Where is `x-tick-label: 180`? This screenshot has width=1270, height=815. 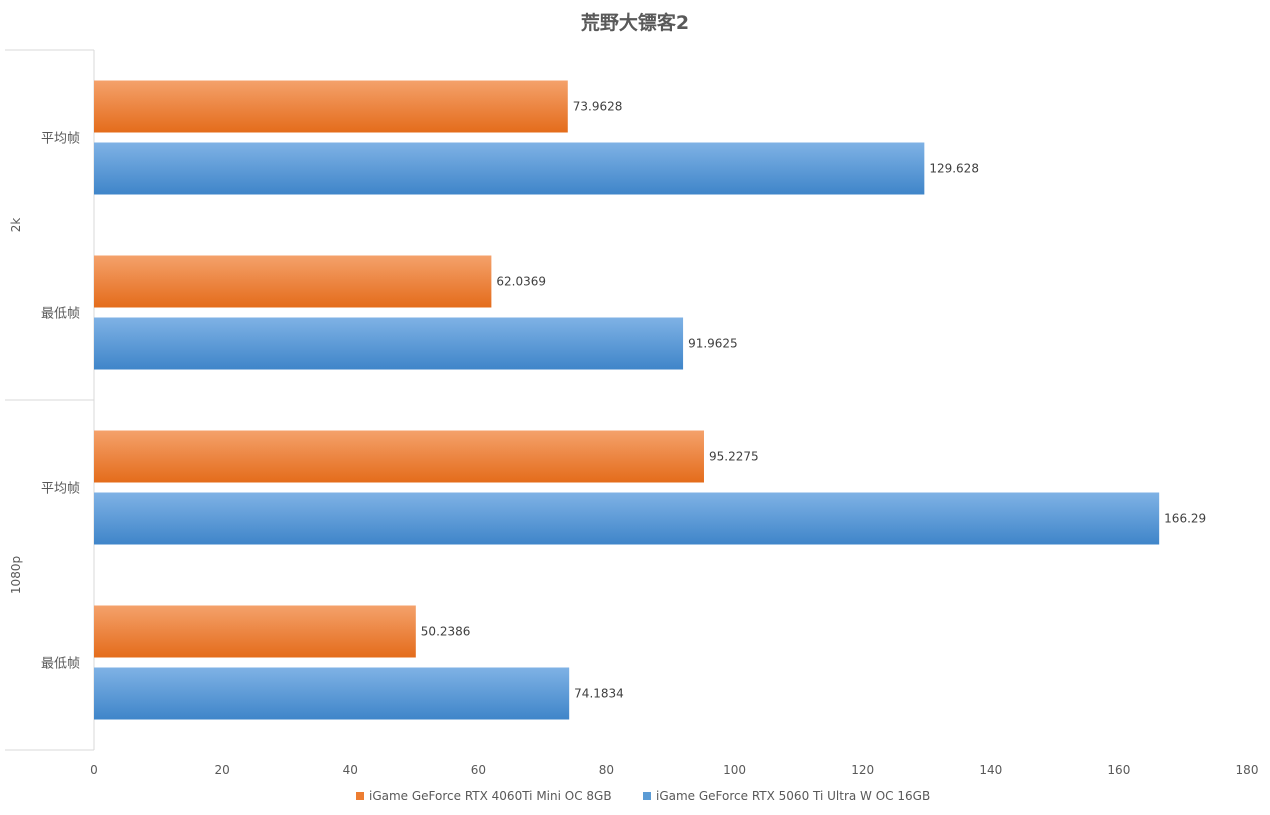 x-tick-label: 180 is located at coordinates (1247, 770).